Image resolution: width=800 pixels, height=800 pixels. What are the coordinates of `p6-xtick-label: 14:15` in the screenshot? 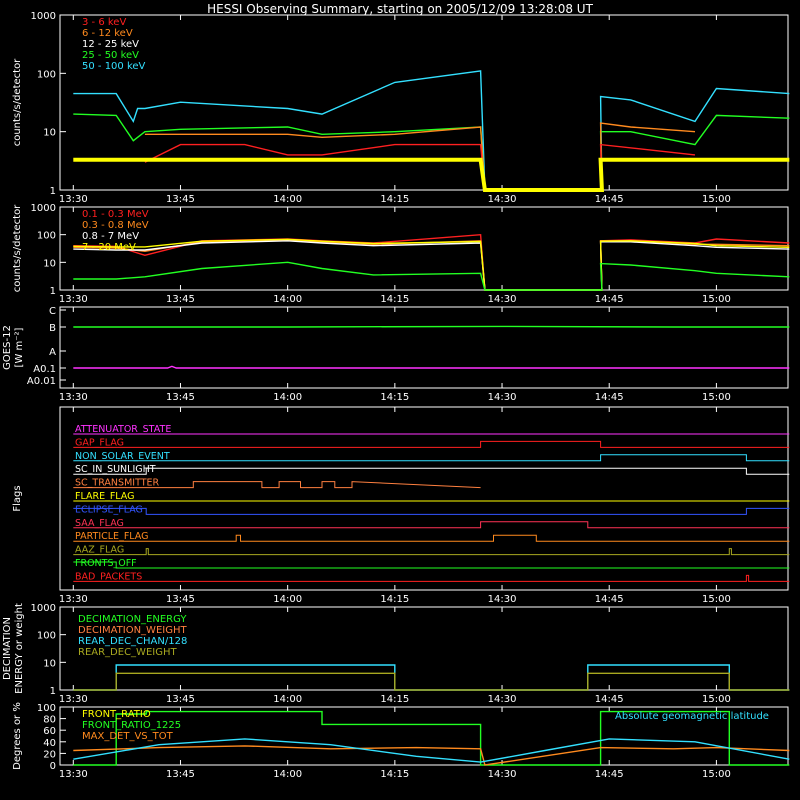 It's located at (394, 774).